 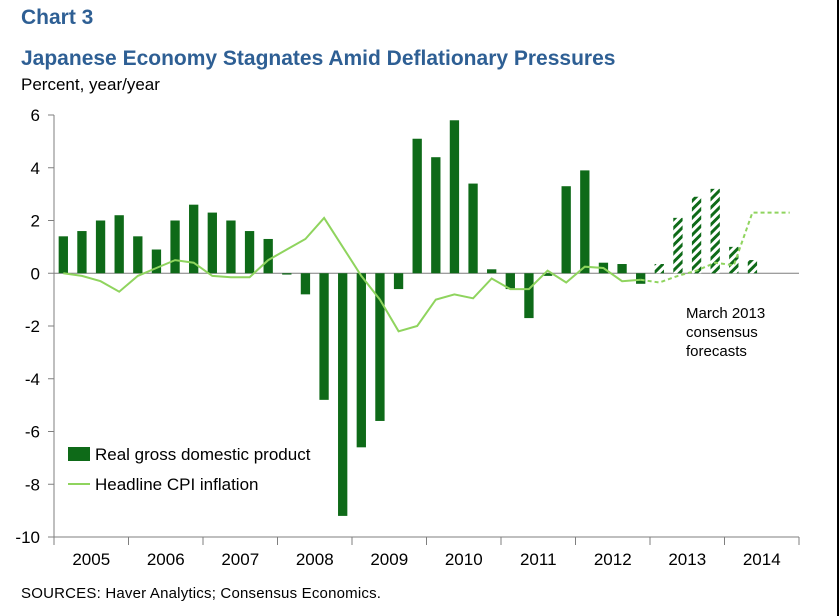 I want to click on legend-gdp-swatch, so click(x=79, y=454).